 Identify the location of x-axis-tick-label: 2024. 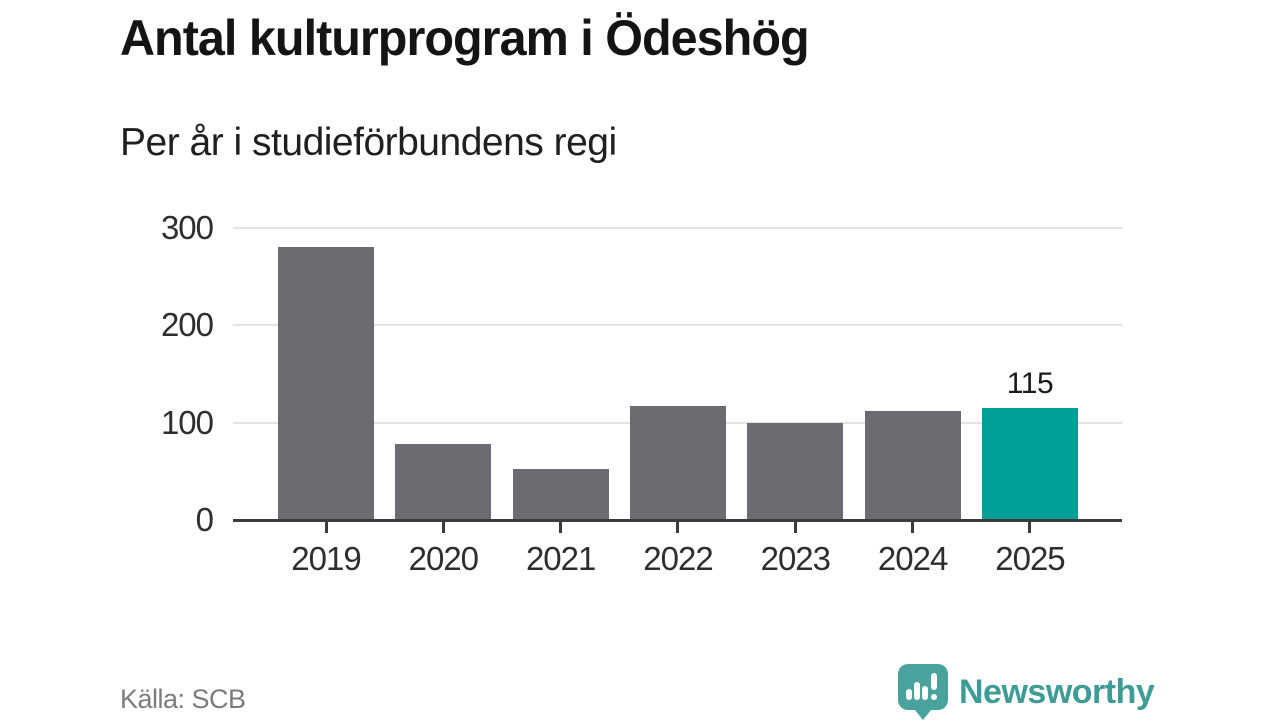
(912, 558).